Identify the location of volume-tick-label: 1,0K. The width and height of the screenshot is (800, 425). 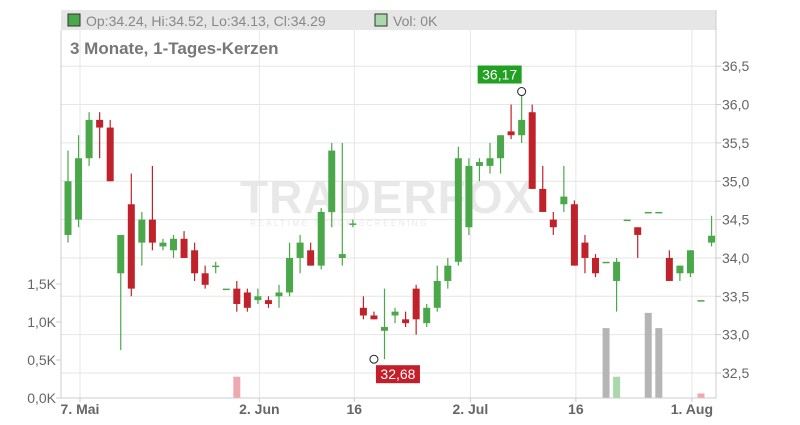
(41, 322).